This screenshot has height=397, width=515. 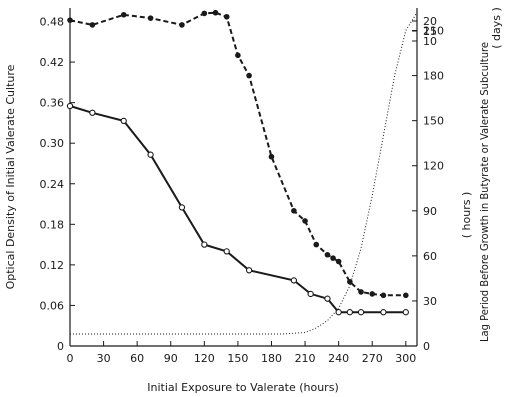 What do you see at coordinates (204, 358) in the screenshot?
I see `x-tick-label: 120` at bounding box center [204, 358].